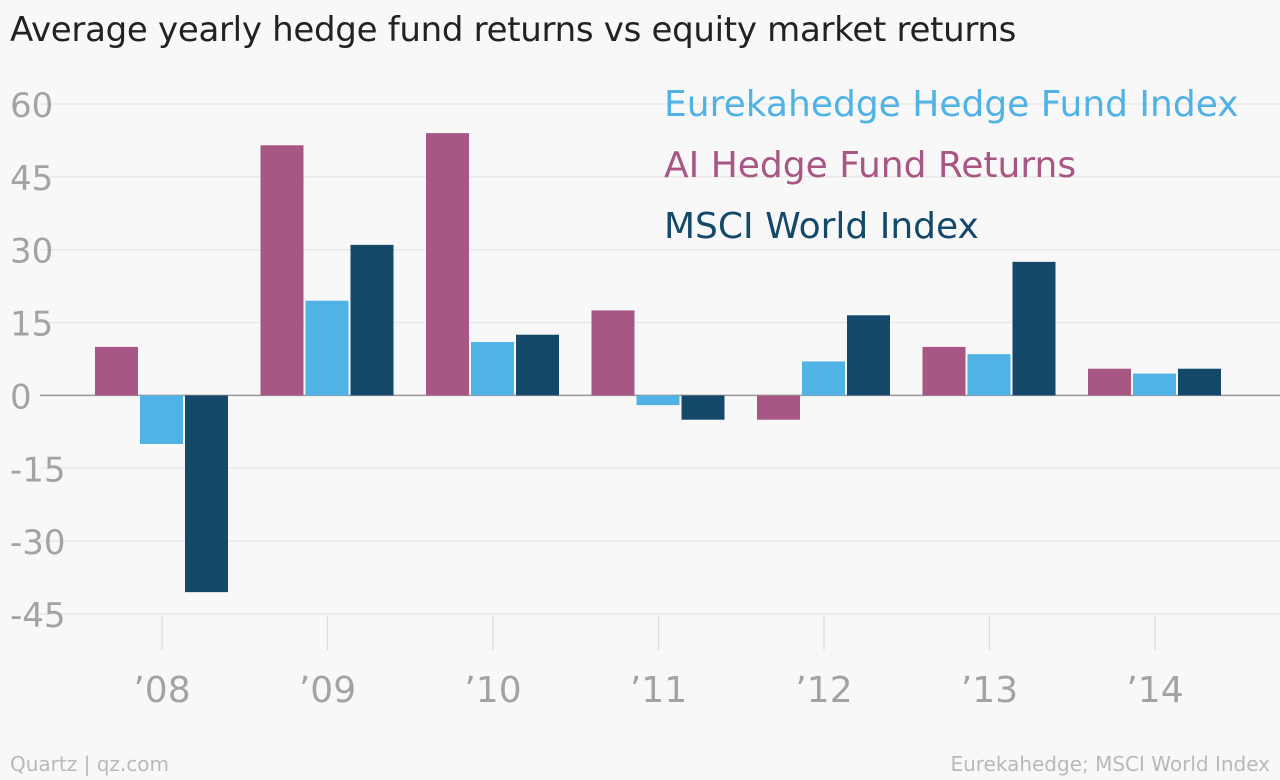  What do you see at coordinates (38, 543) in the screenshot?
I see `y-tick-label: -30` at bounding box center [38, 543].